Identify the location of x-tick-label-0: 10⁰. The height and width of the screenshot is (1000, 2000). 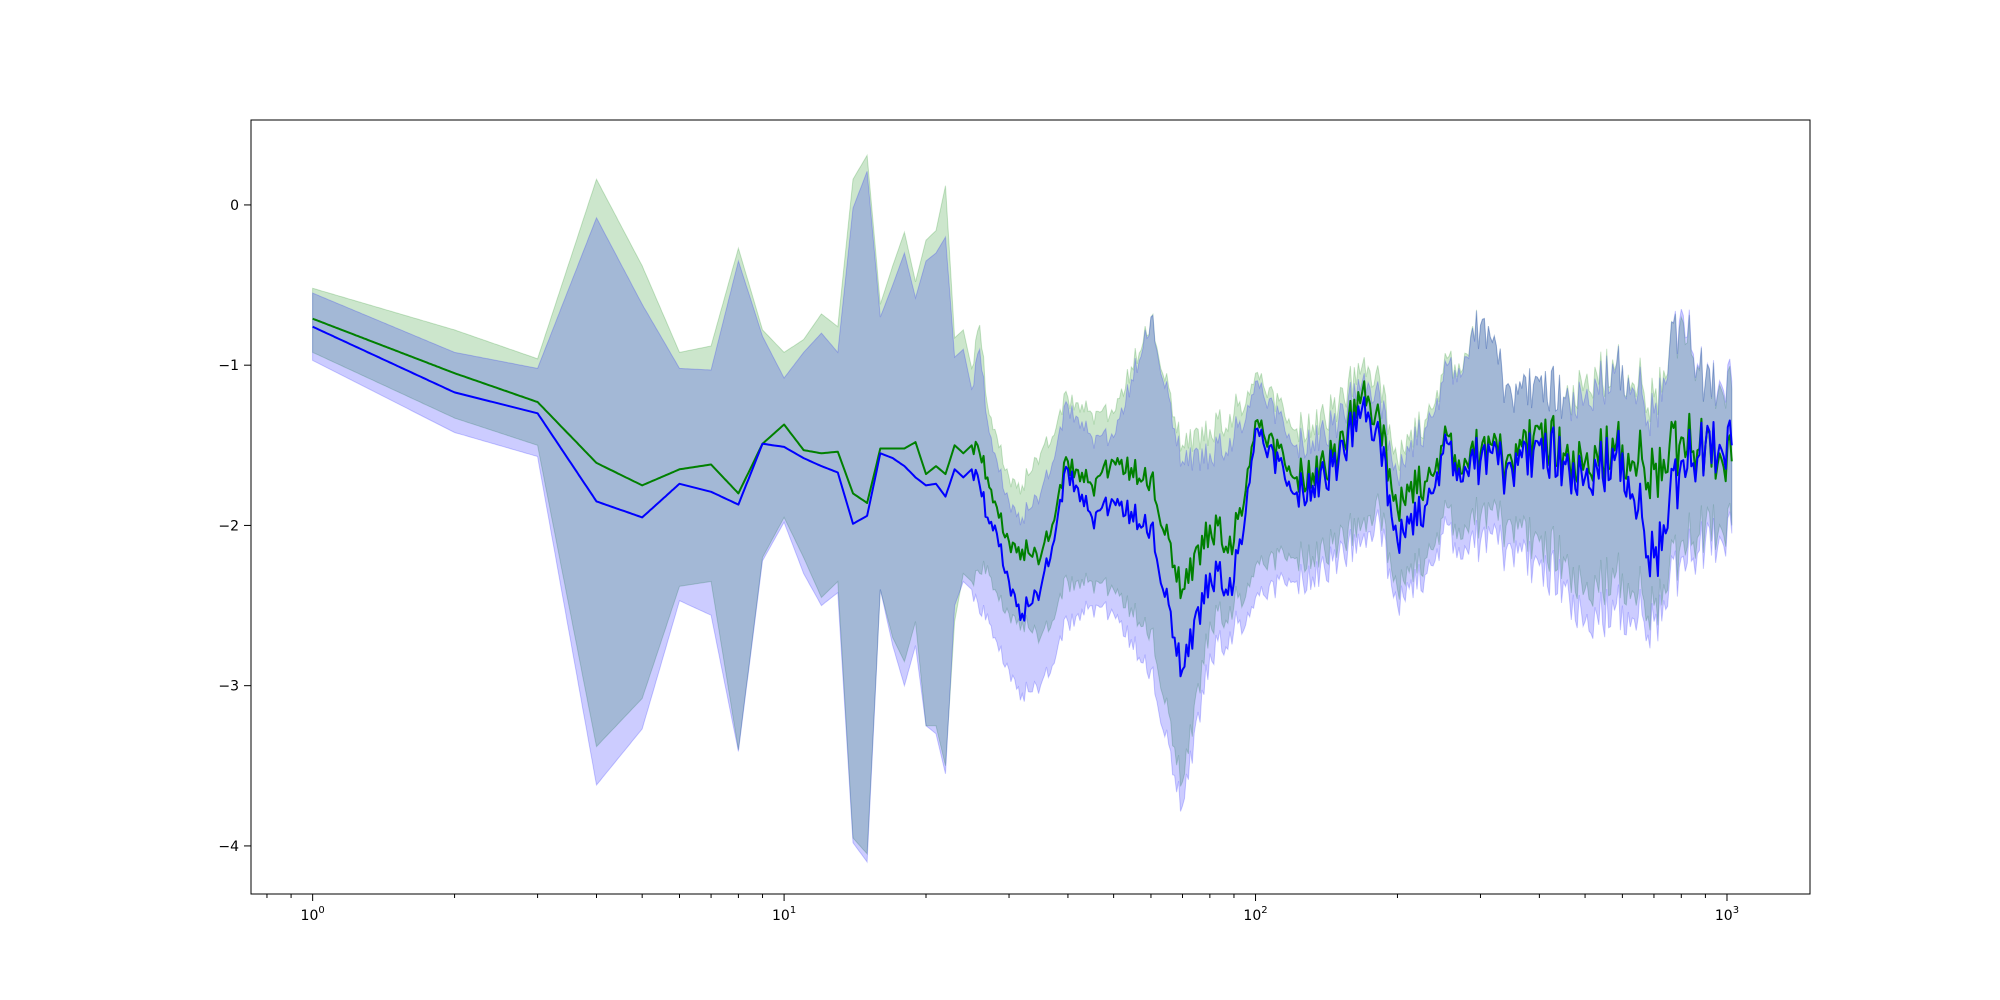
(313, 914).